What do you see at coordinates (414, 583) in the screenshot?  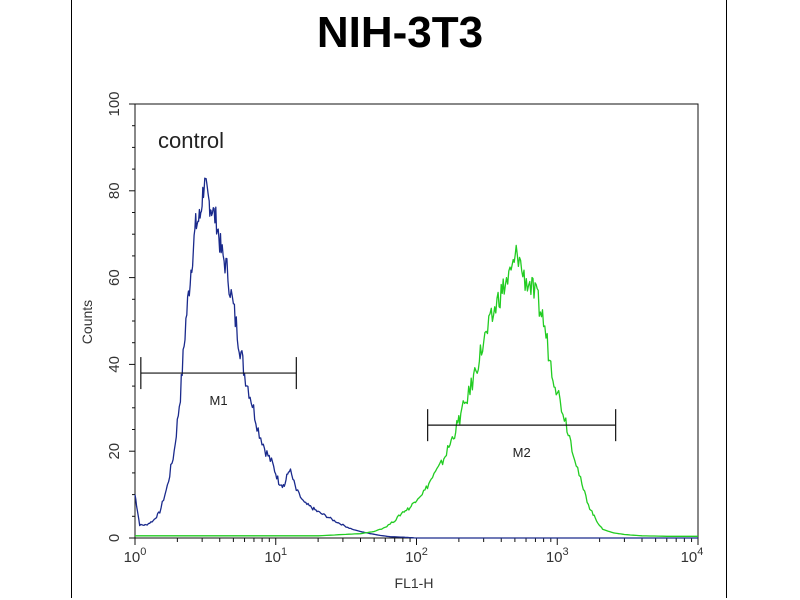 I see `x-axis-label: FL1-H` at bounding box center [414, 583].